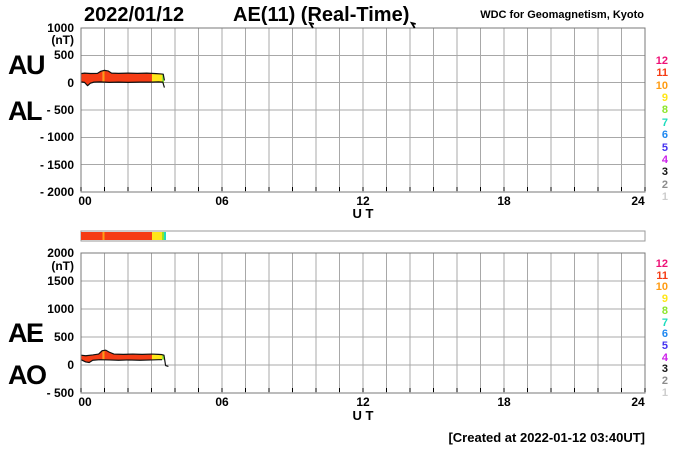  I want to click on plot-title: AE(11) (Real-Time), so click(321, 15).